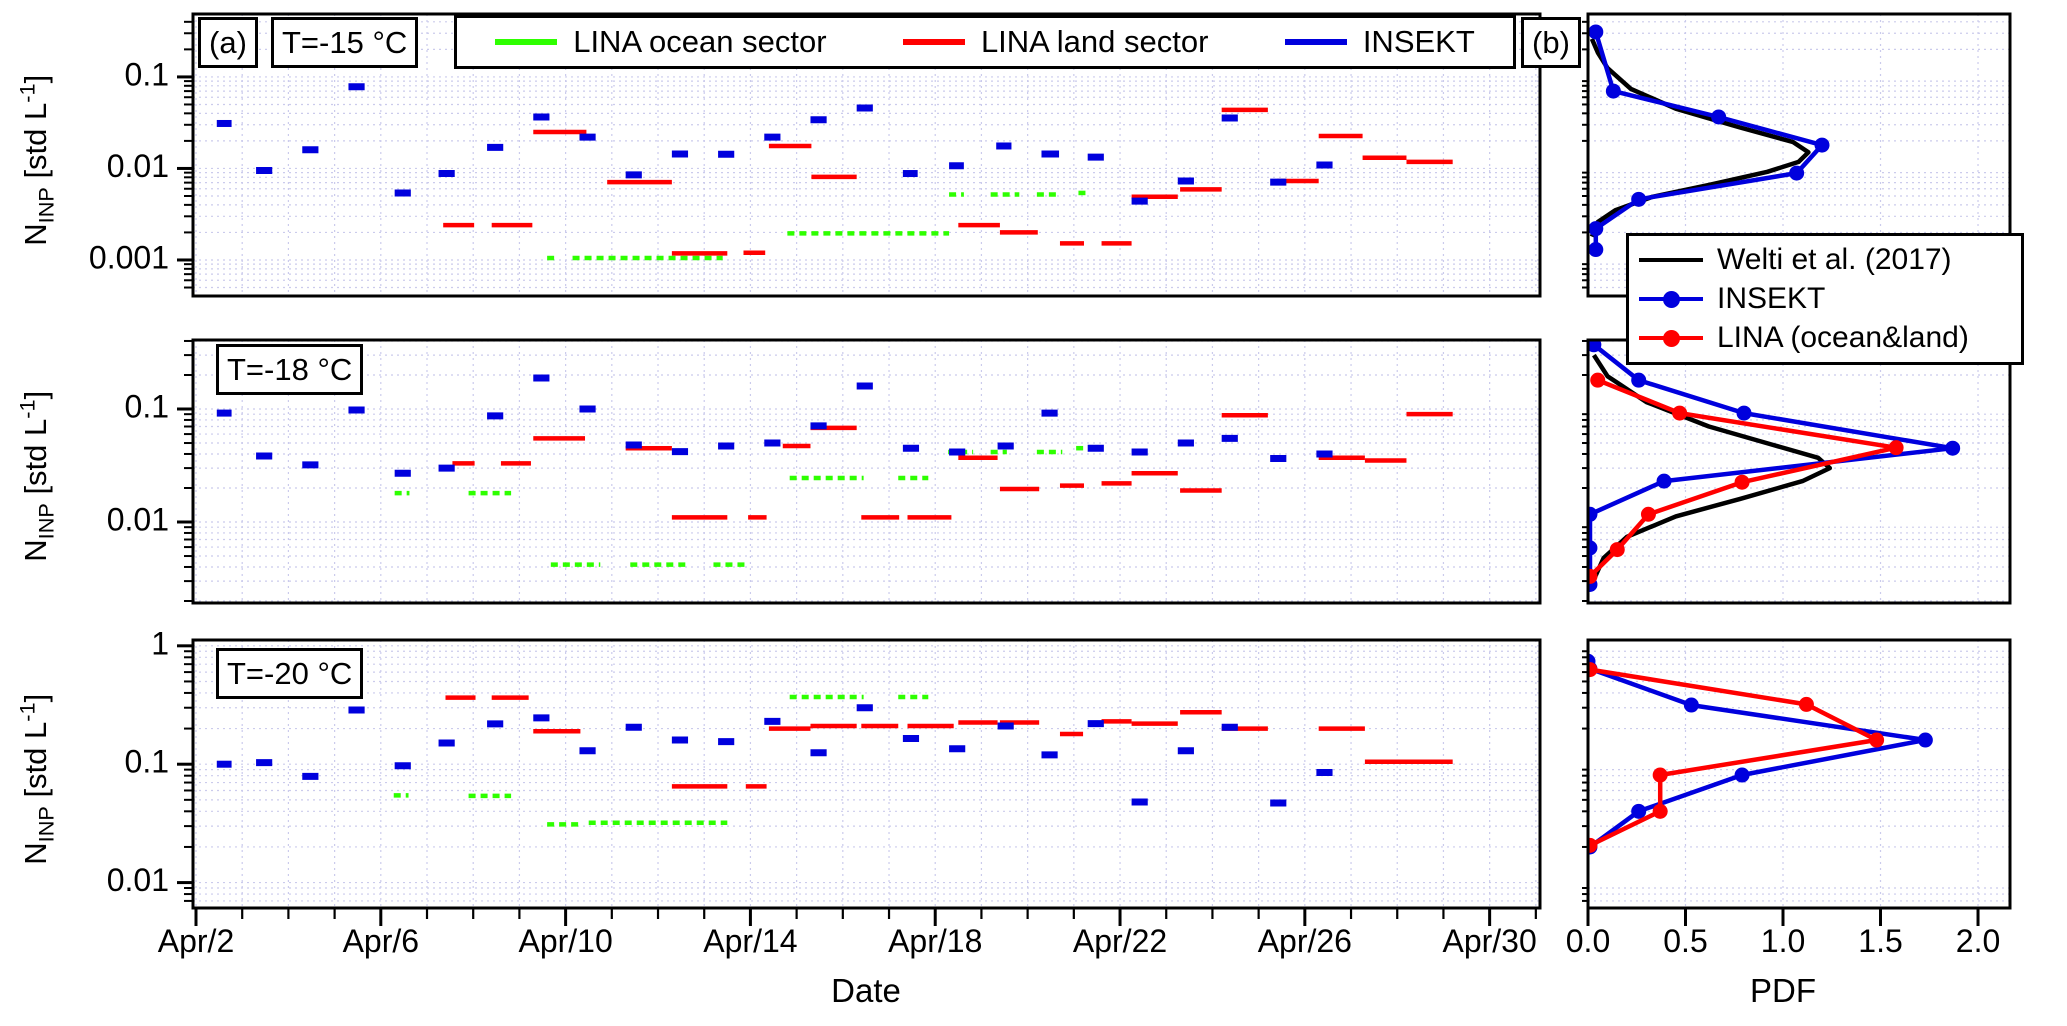  I want to click on pdf-x-tick-label: 1.0, so click(1783, 941).